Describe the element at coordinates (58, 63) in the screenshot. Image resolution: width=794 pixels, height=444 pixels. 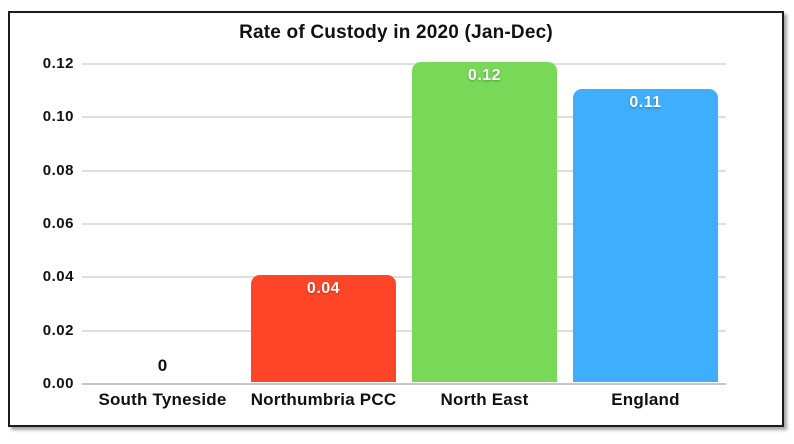
I see `y-tick-label: 0.12` at that location.